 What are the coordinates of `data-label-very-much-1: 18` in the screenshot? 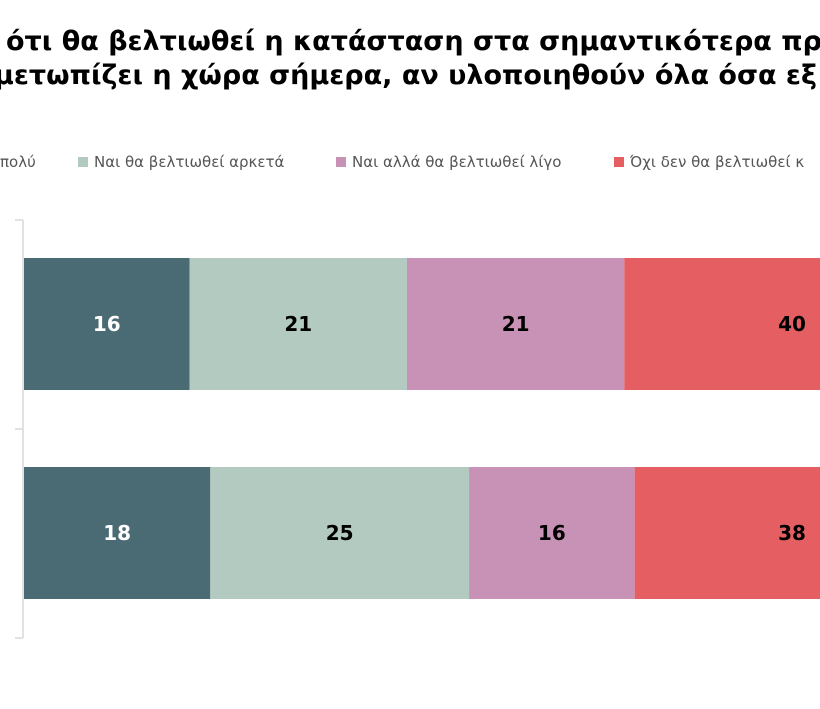 It's located at (117, 533).